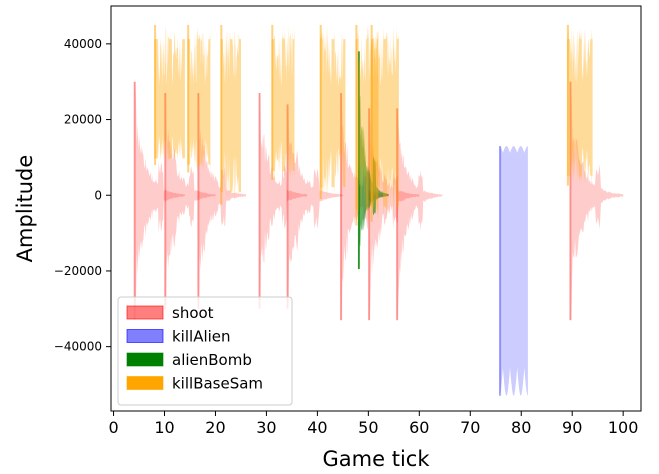 The width and height of the screenshot is (659, 474). I want to click on x-tick-label: 40, so click(317, 427).